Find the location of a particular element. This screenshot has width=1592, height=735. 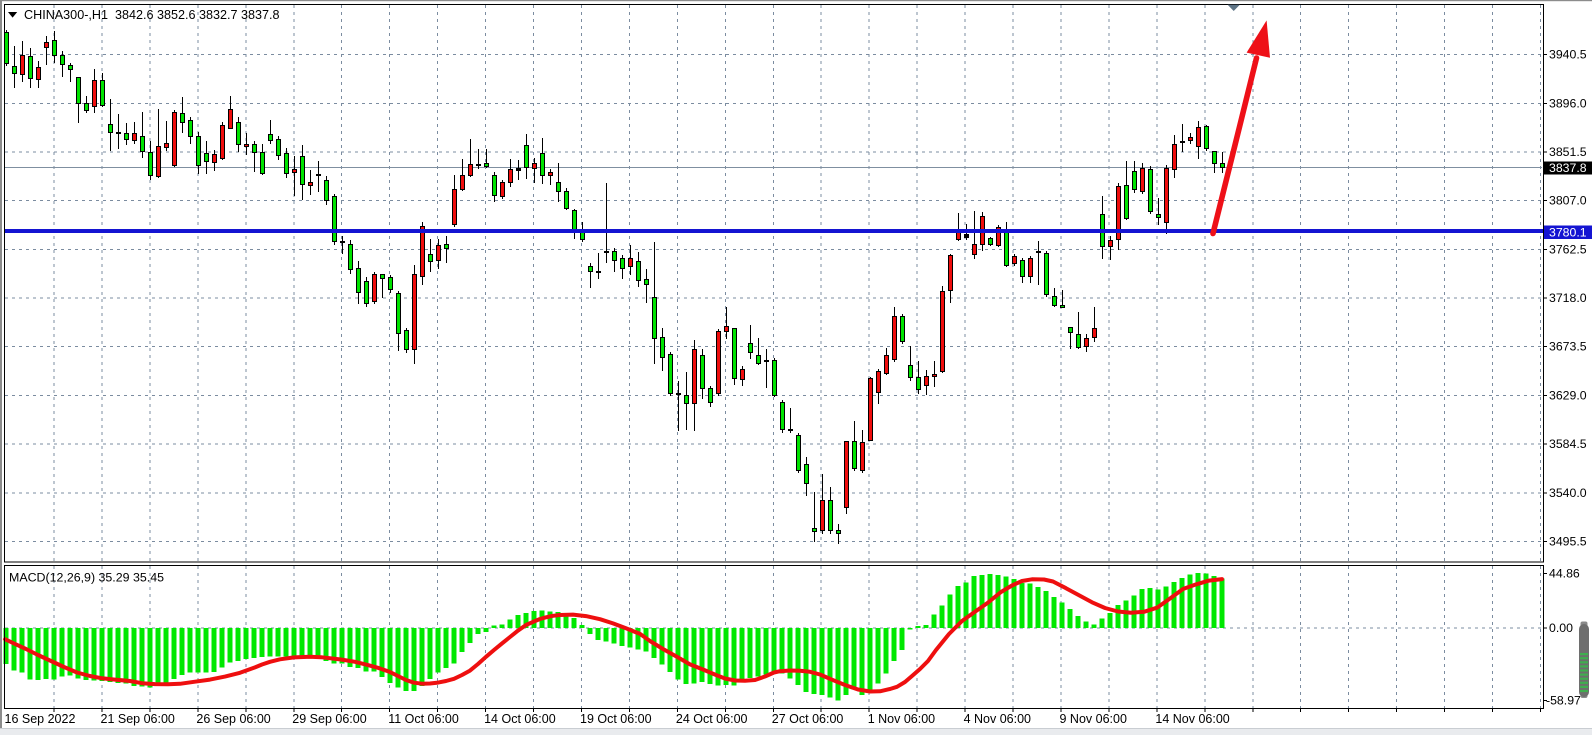

svg-text: 3629.0 is located at coordinates (1568, 395).